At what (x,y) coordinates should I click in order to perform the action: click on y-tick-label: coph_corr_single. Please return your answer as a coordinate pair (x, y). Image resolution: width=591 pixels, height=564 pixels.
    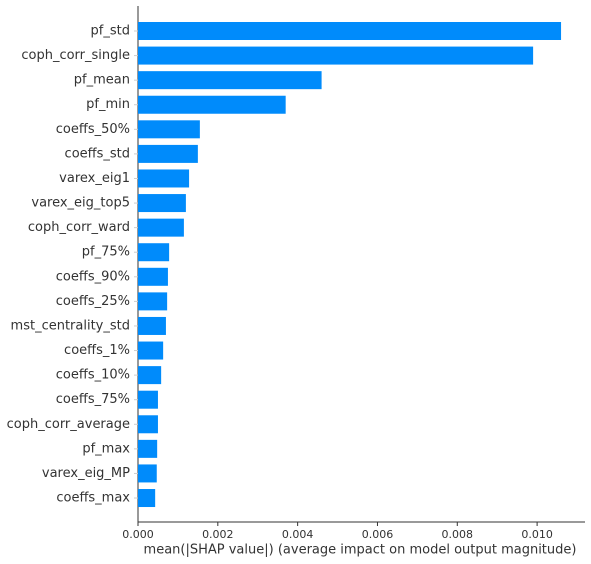
    Looking at the image, I should click on (75, 55).